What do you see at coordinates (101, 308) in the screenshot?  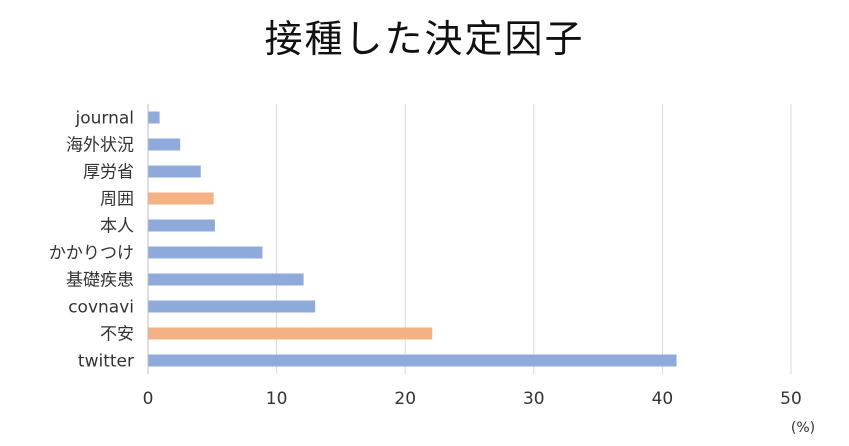 I see `category-label-7: covnavi` at bounding box center [101, 308].